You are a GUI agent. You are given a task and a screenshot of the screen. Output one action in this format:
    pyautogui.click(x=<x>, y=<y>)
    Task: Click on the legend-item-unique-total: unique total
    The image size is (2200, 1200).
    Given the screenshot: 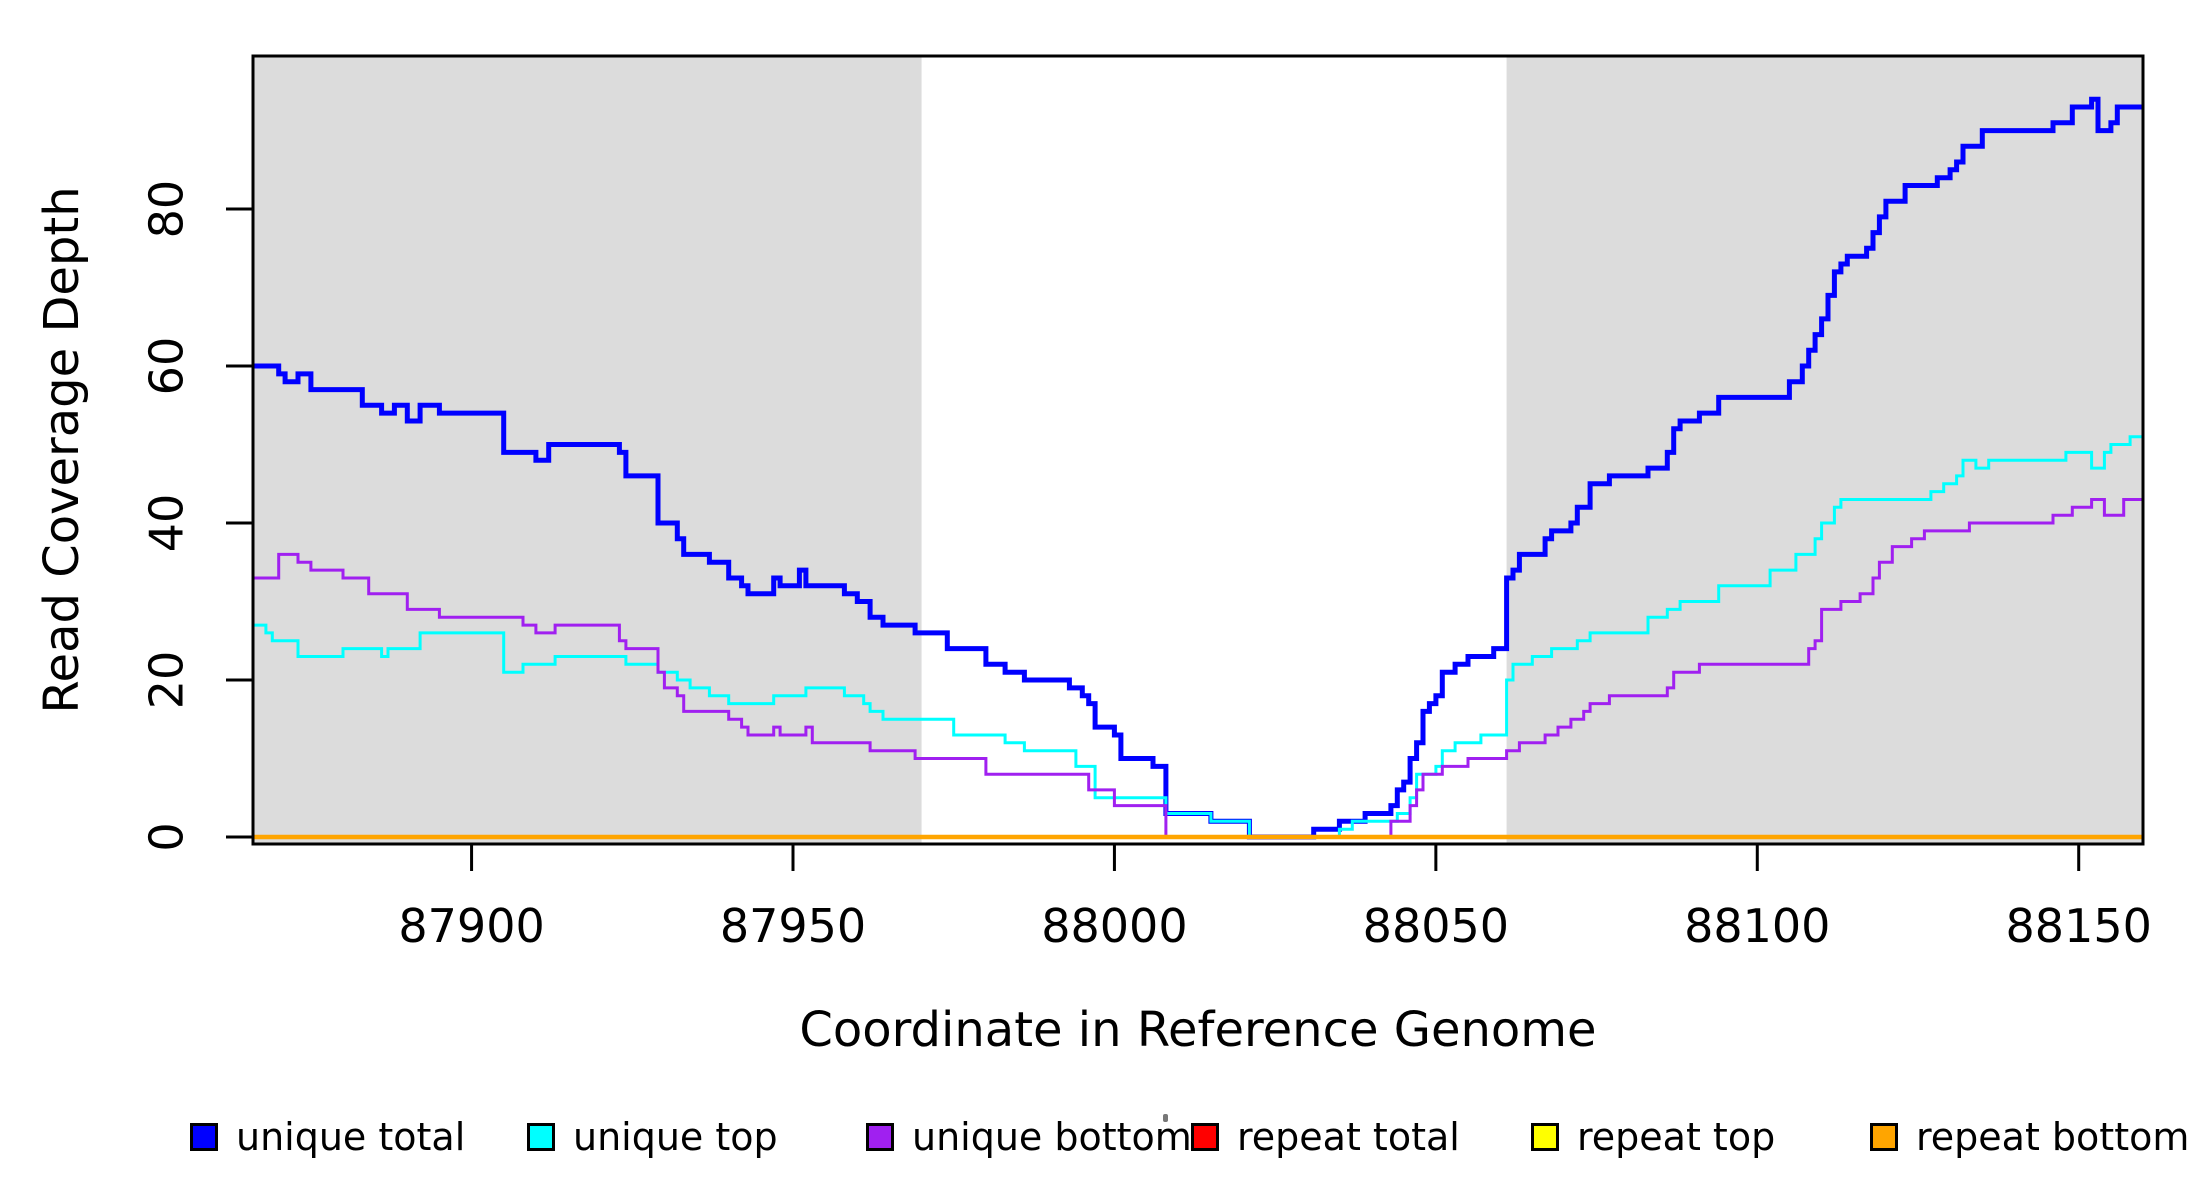 What is the action you would take?
    pyautogui.click(x=327, y=1137)
    